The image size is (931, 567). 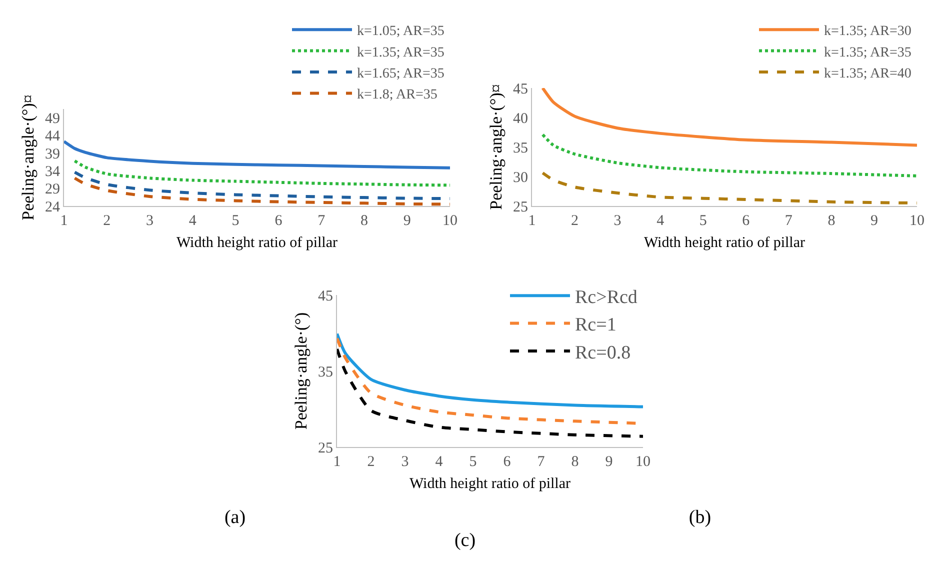 What do you see at coordinates (52, 172) in the screenshot?
I see `y-tick-label: 34` at bounding box center [52, 172].